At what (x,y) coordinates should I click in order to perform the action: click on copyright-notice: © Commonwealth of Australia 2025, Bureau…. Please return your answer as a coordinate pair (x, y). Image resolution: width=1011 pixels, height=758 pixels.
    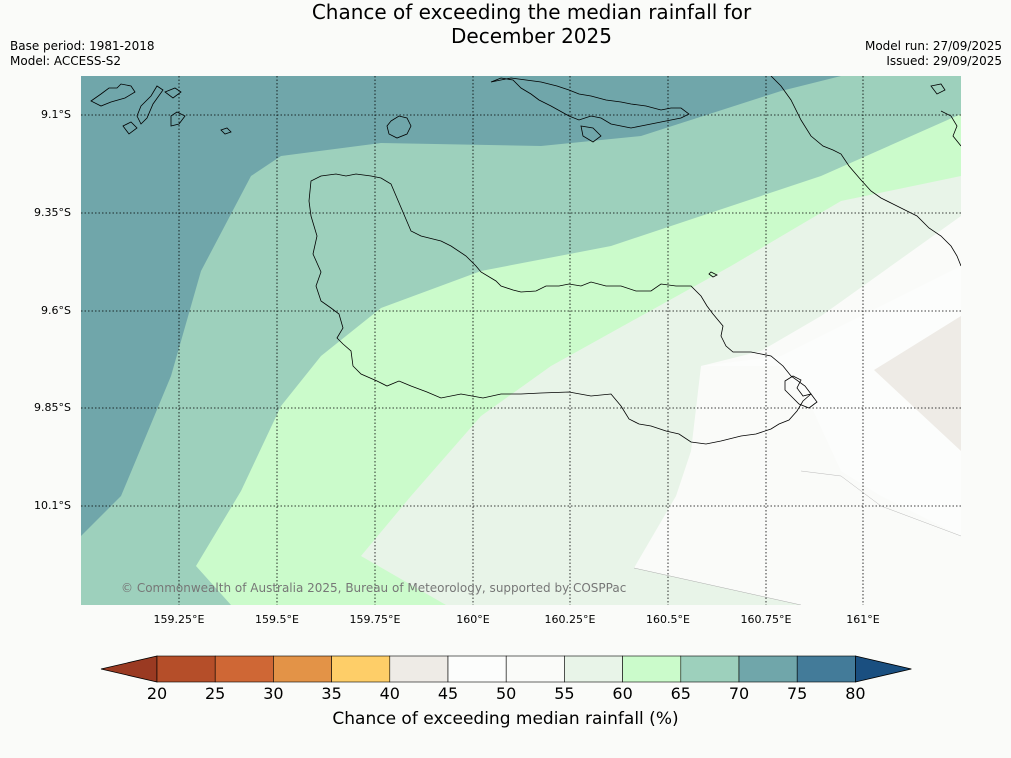
    Looking at the image, I should click on (373, 588).